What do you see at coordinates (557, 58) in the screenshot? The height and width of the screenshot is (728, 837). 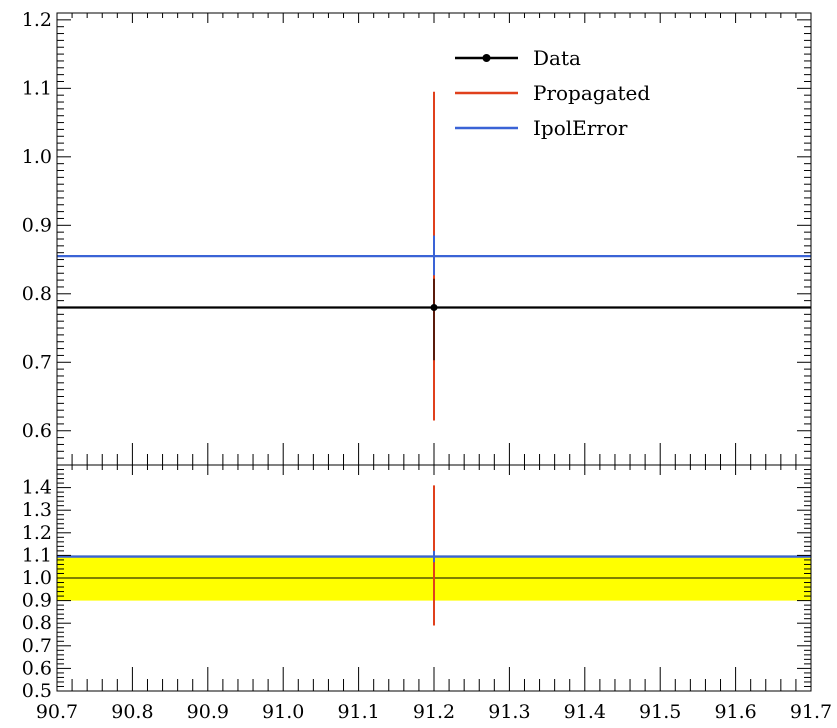 I see `legend-label-data: Data` at bounding box center [557, 58].